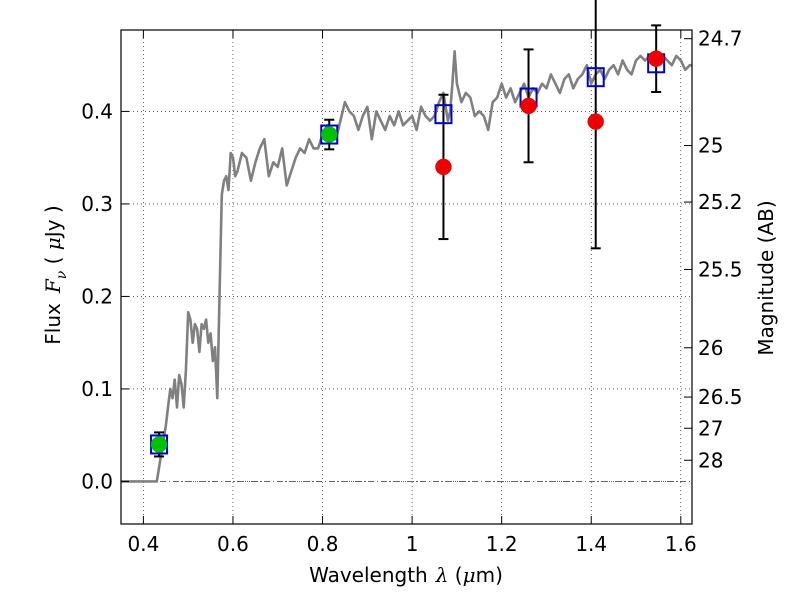 This screenshot has height=600, width=800. What do you see at coordinates (710, 428) in the screenshot?
I see `y2-tick-label: 27` at bounding box center [710, 428].